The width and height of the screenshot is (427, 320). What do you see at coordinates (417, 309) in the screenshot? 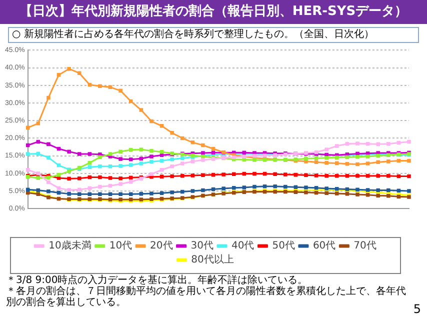
I see `text: 5` at bounding box center [417, 309].